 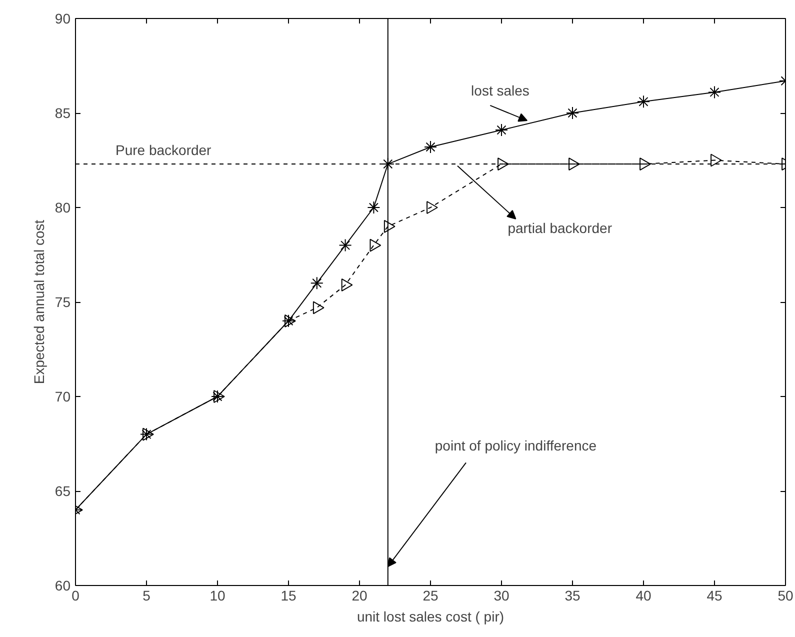 What do you see at coordinates (560, 228) in the screenshot?
I see `annotation: partial backorder` at bounding box center [560, 228].